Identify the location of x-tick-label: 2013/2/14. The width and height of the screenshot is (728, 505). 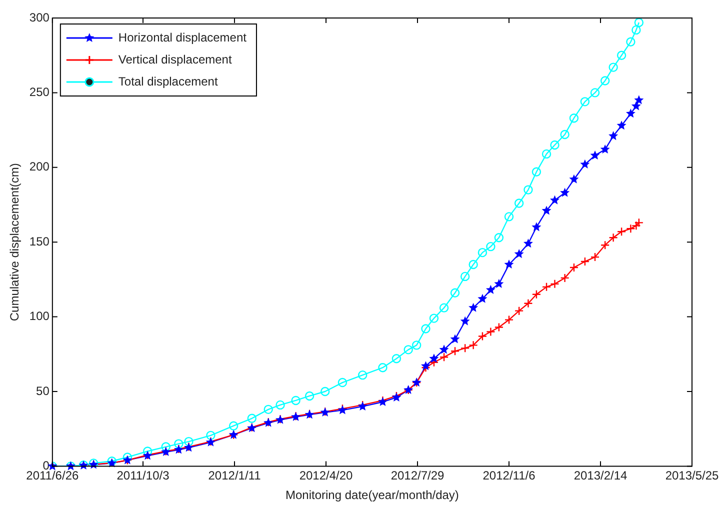
(601, 475).